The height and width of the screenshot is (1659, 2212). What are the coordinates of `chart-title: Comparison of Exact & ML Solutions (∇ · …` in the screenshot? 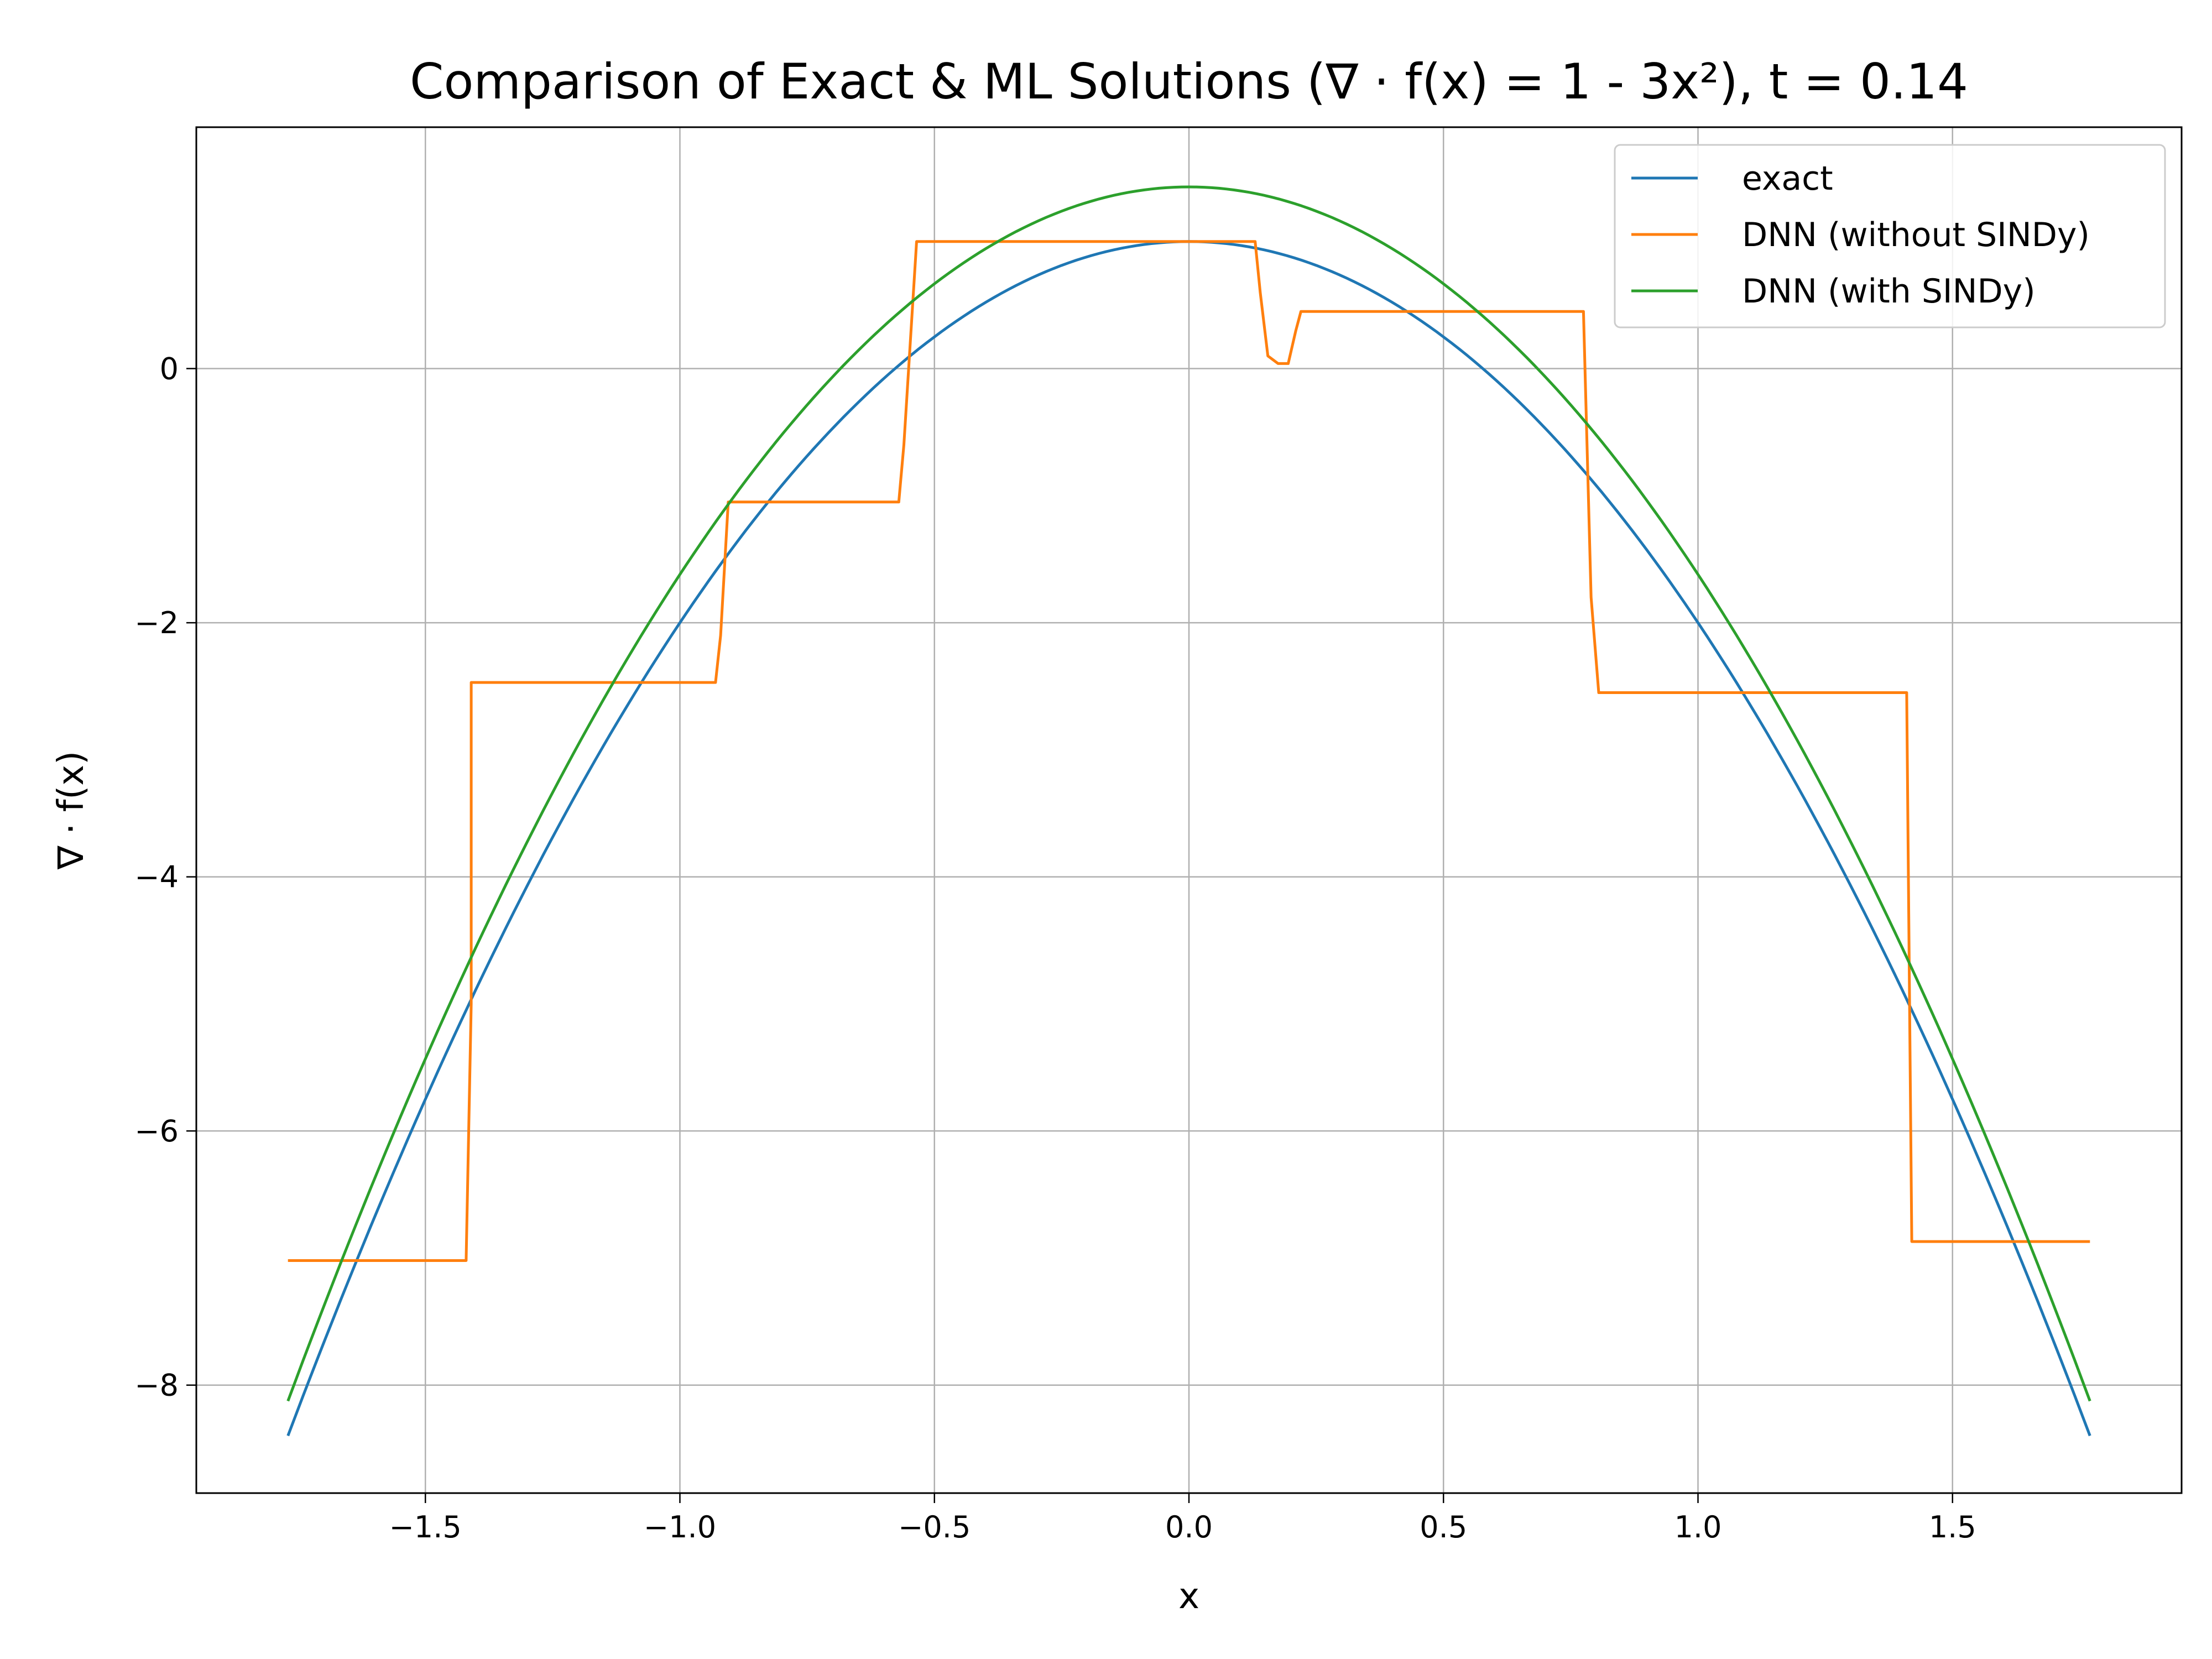 It's located at (1189, 81).